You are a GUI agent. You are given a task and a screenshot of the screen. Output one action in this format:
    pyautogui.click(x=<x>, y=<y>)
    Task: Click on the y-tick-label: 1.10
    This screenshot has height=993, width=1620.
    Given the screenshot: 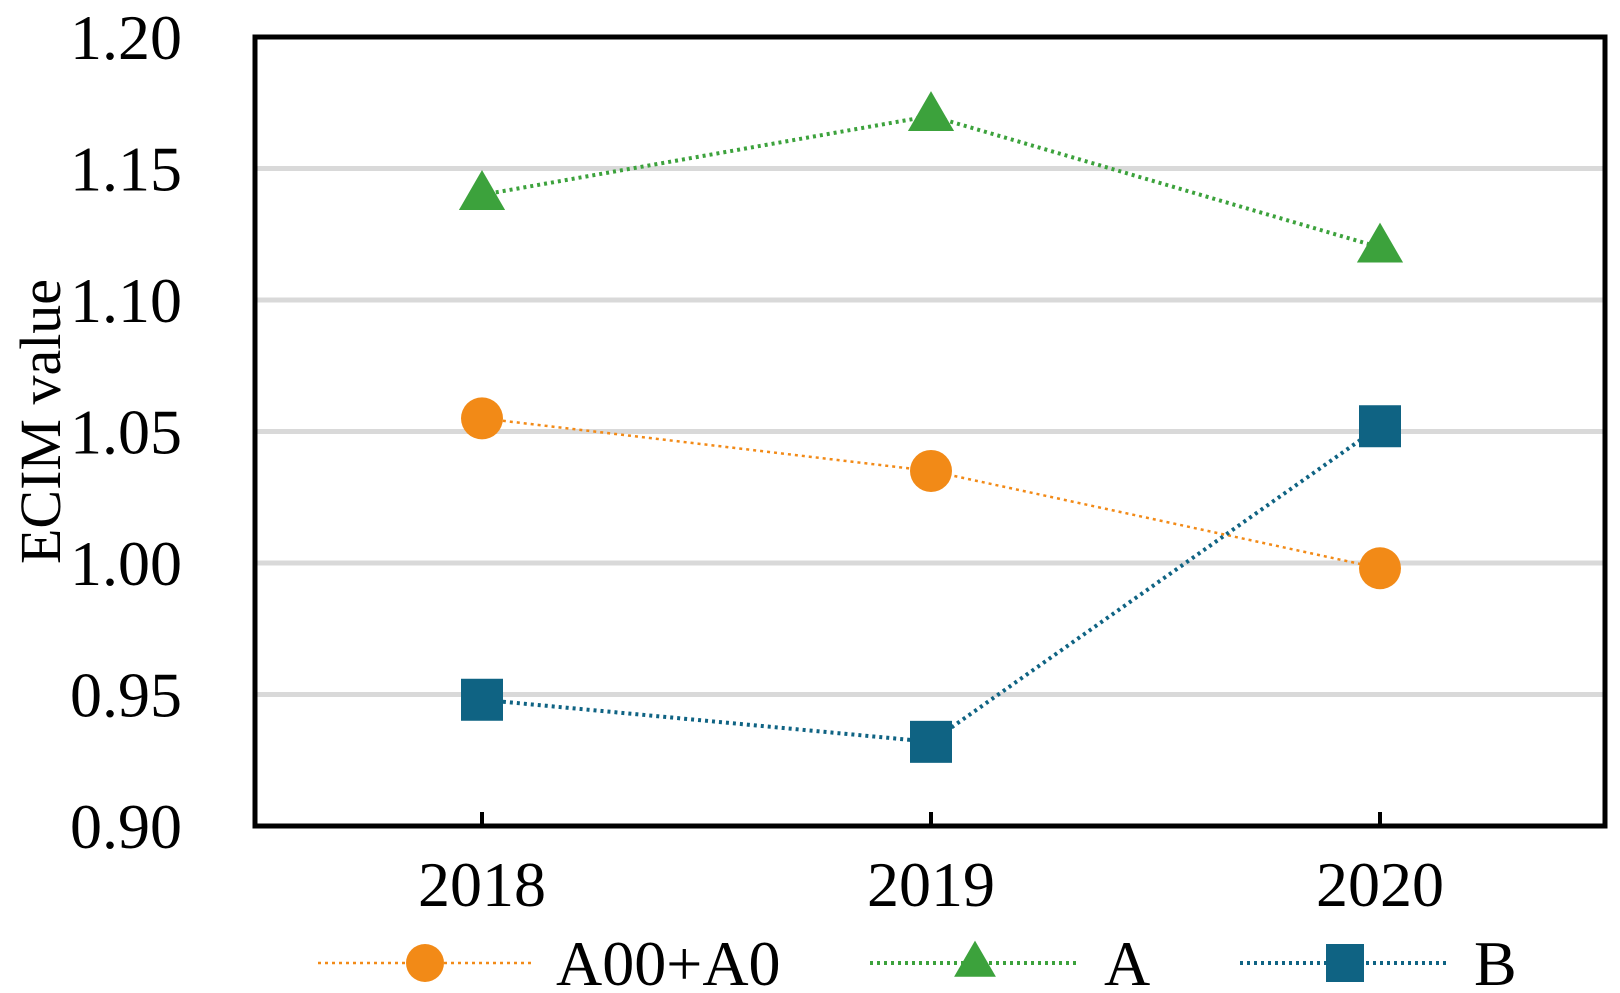 What is the action you would take?
    pyautogui.click(x=126, y=300)
    